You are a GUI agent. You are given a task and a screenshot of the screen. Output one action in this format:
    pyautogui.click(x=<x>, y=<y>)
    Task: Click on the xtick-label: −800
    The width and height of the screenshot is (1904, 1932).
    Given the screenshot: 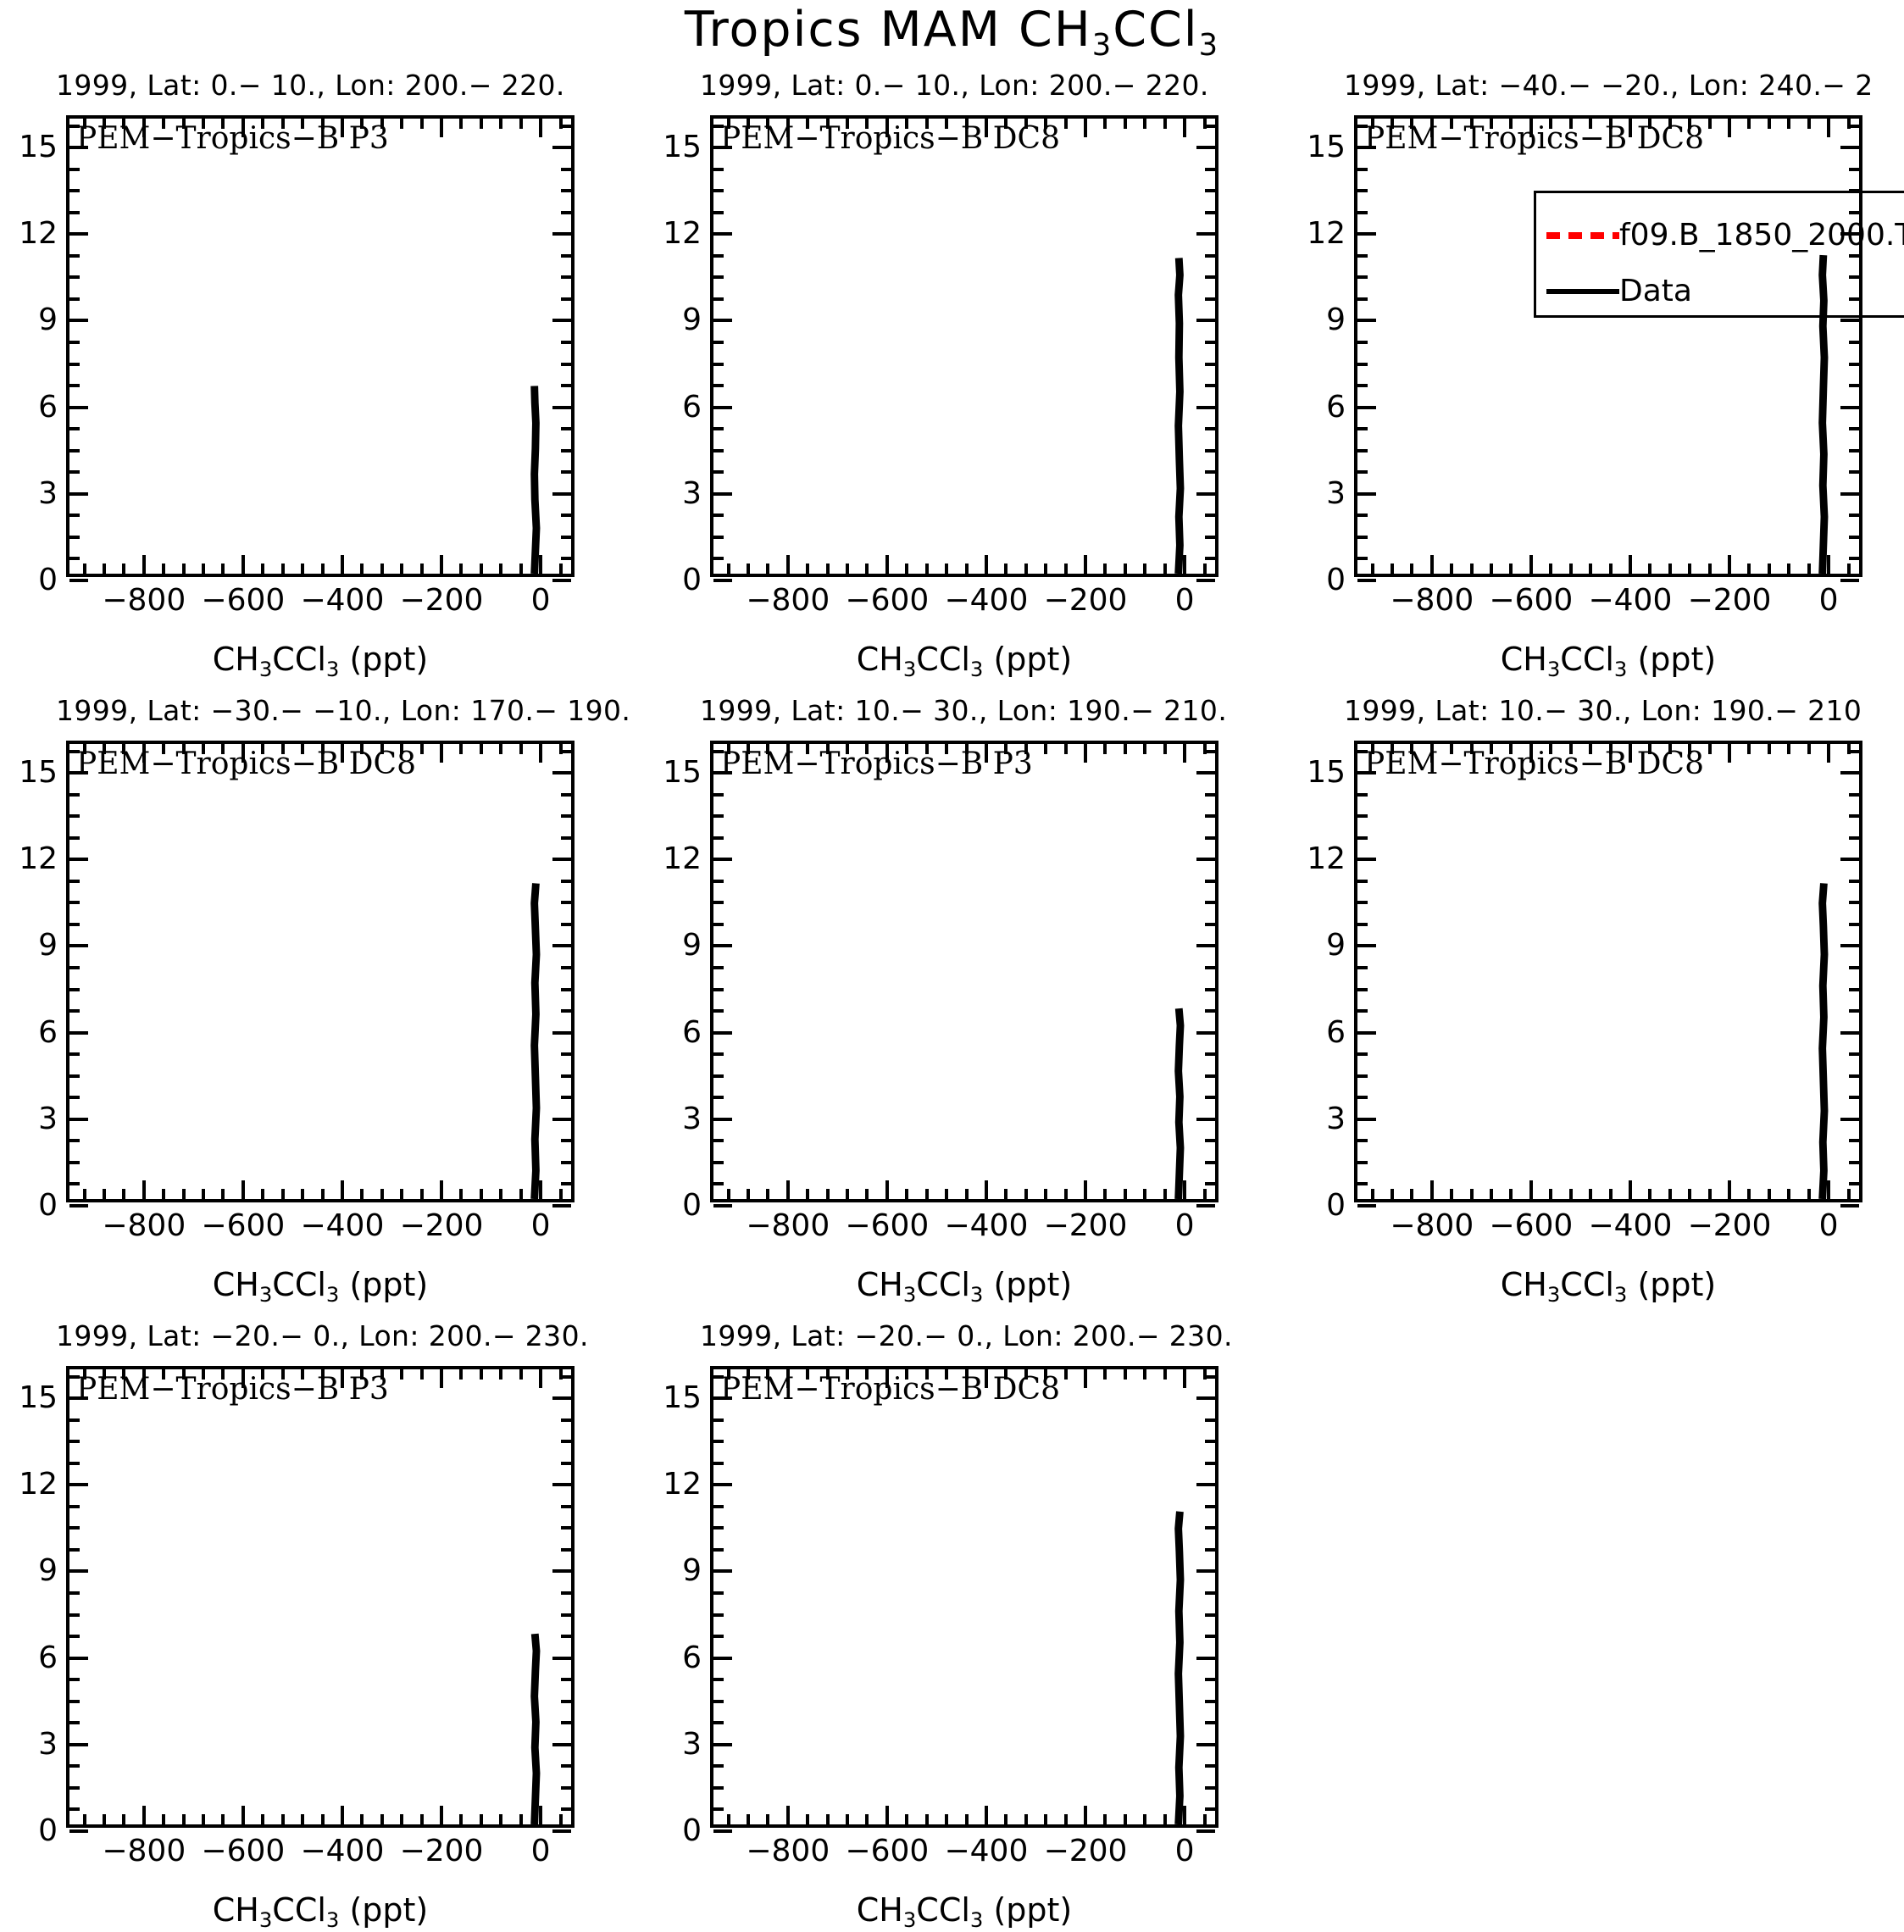 What is the action you would take?
    pyautogui.click(x=144, y=1851)
    